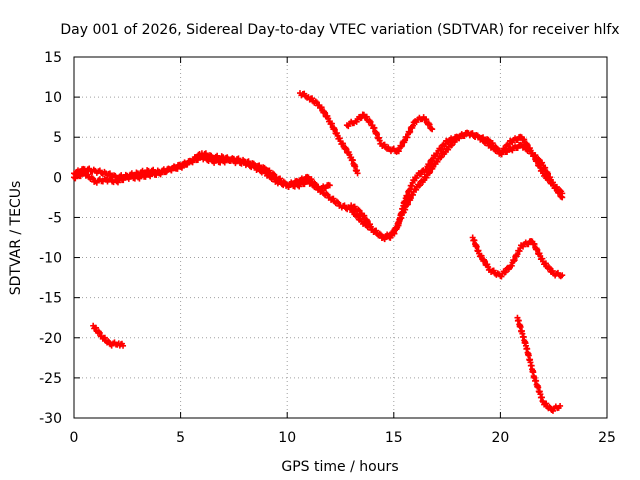 This screenshot has height=480, width=640. What do you see at coordinates (57, 138) in the screenshot?
I see `y-tick-label: 5` at bounding box center [57, 138].